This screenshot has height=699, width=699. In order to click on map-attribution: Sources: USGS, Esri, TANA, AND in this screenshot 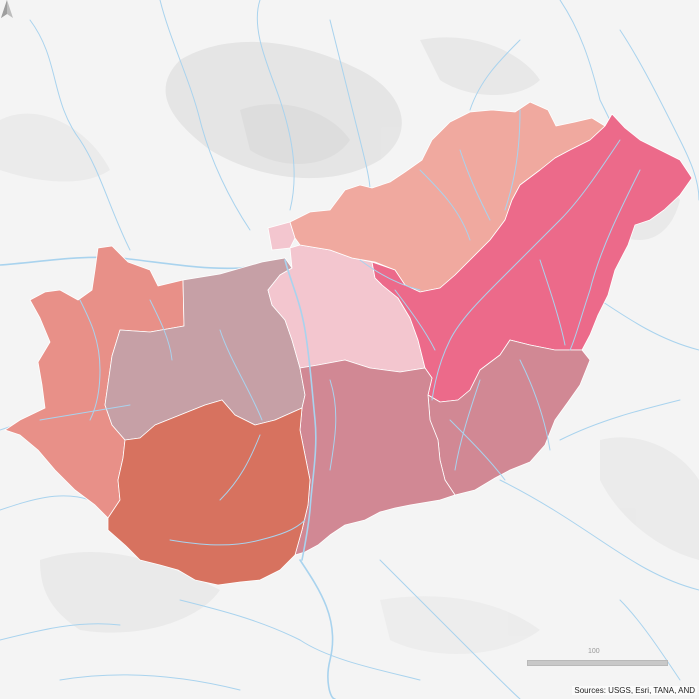, I will do `click(634, 690)`.